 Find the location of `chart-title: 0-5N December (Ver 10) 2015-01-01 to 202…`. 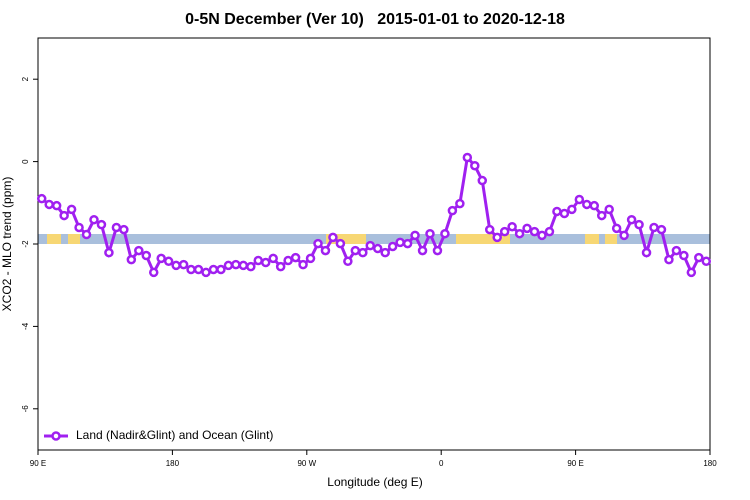

chart-title: 0-5N December (Ver 10) 2015-01-01 to 202… is located at coordinates (375, 19).